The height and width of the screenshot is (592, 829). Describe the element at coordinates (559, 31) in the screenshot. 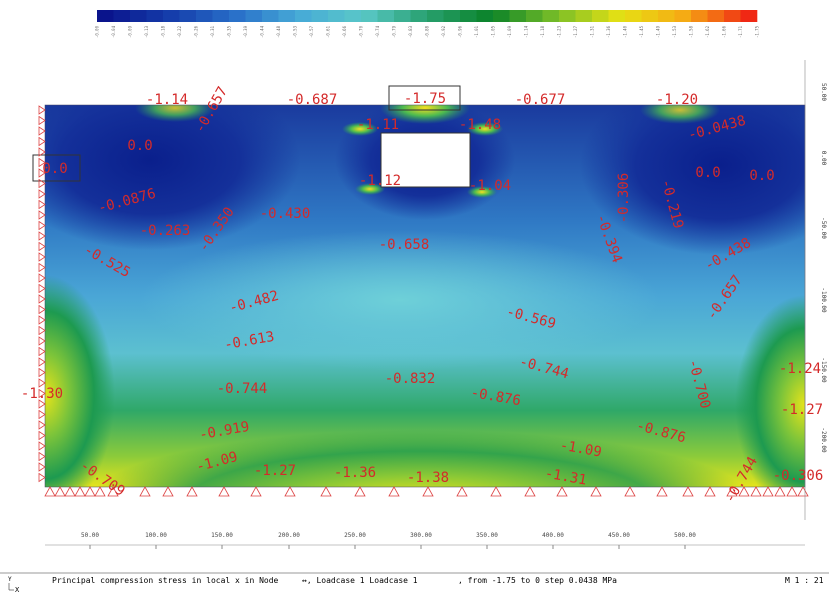

I see `colorbar-label: -1.23` at that location.